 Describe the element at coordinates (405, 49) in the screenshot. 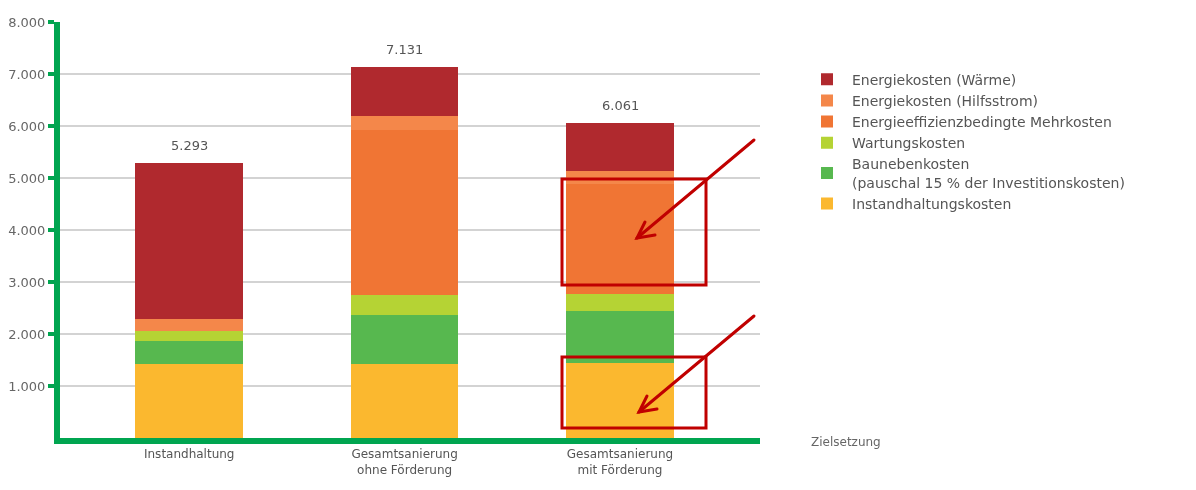

I see `total-label: 7.131` at that location.